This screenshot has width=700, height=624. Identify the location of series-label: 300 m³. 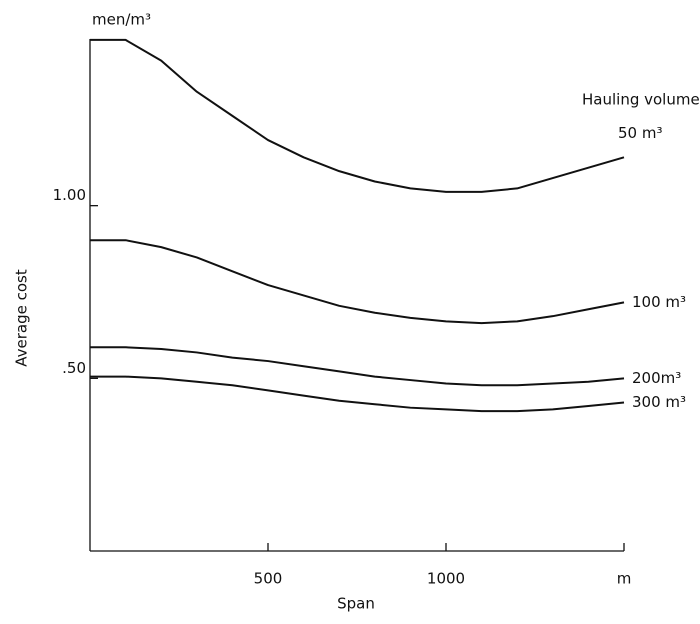
(659, 402).